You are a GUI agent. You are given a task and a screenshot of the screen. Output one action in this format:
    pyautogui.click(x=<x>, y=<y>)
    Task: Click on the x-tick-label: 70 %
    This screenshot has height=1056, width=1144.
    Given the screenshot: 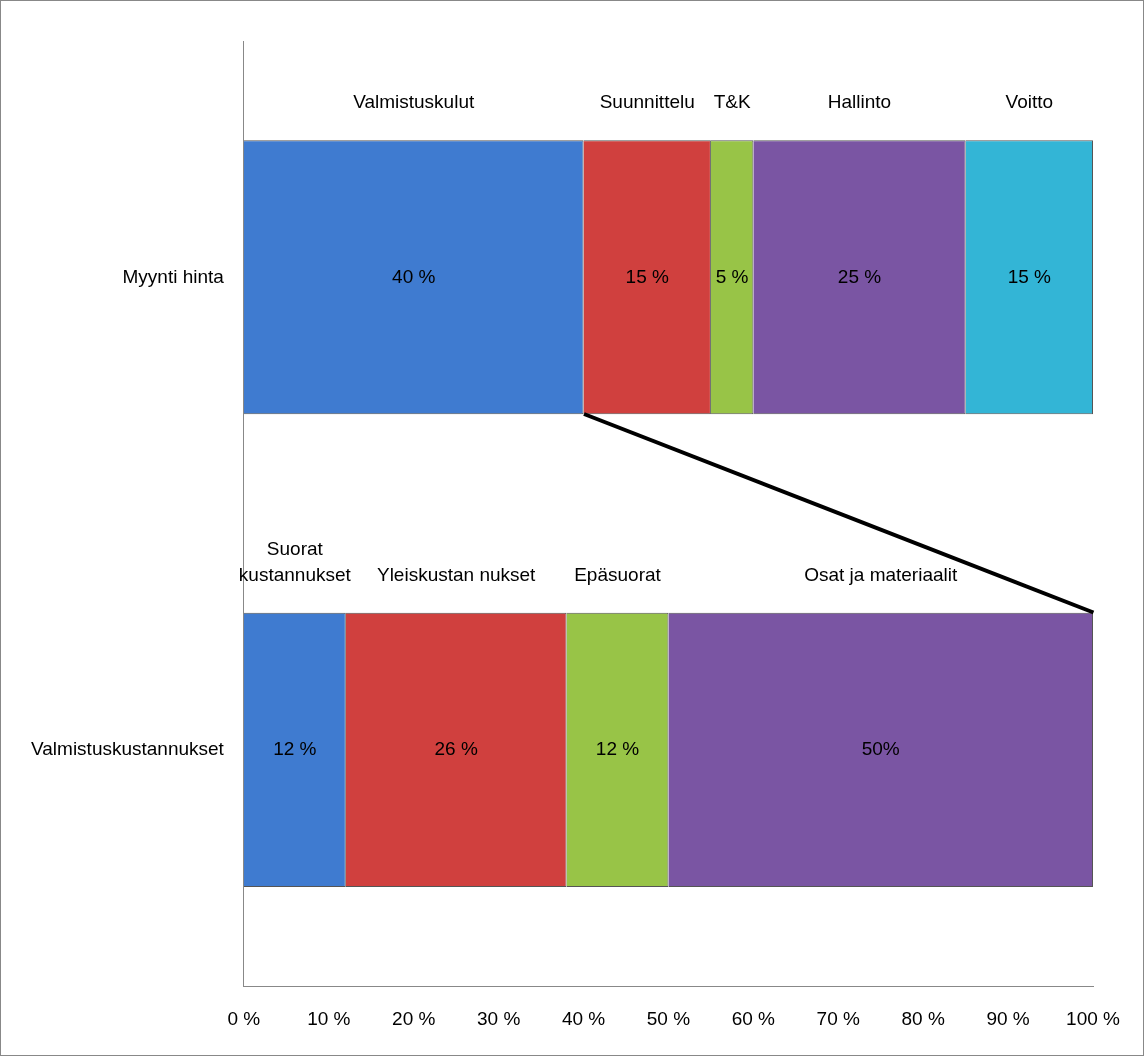 What is the action you would take?
    pyautogui.click(x=838, y=1018)
    